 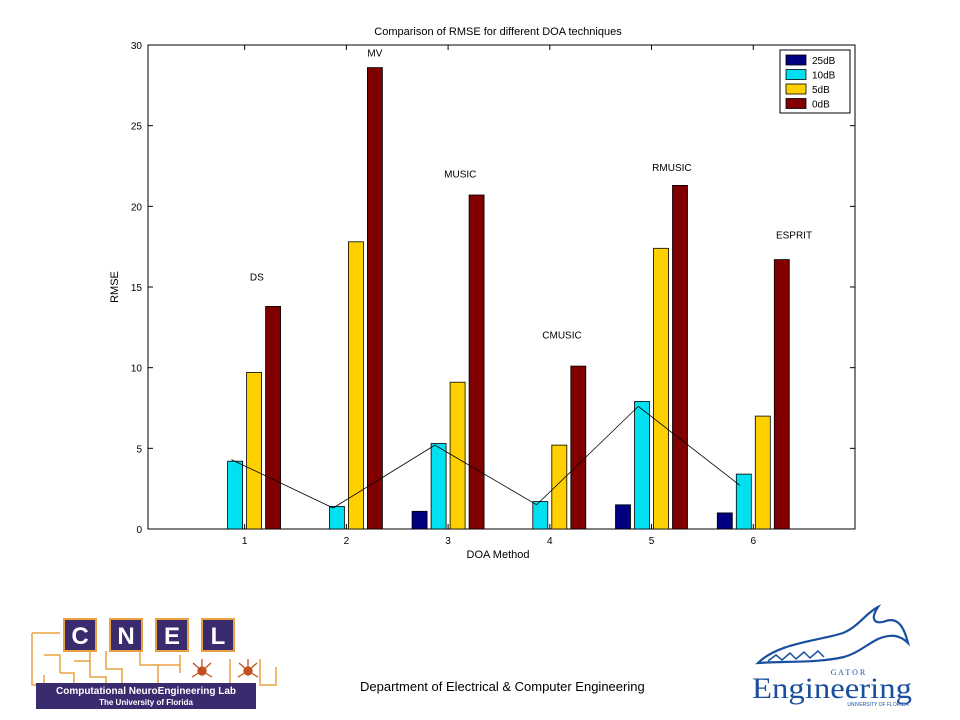 What do you see at coordinates (796, 89) in the screenshot?
I see `legend-swatch-5dB` at bounding box center [796, 89].